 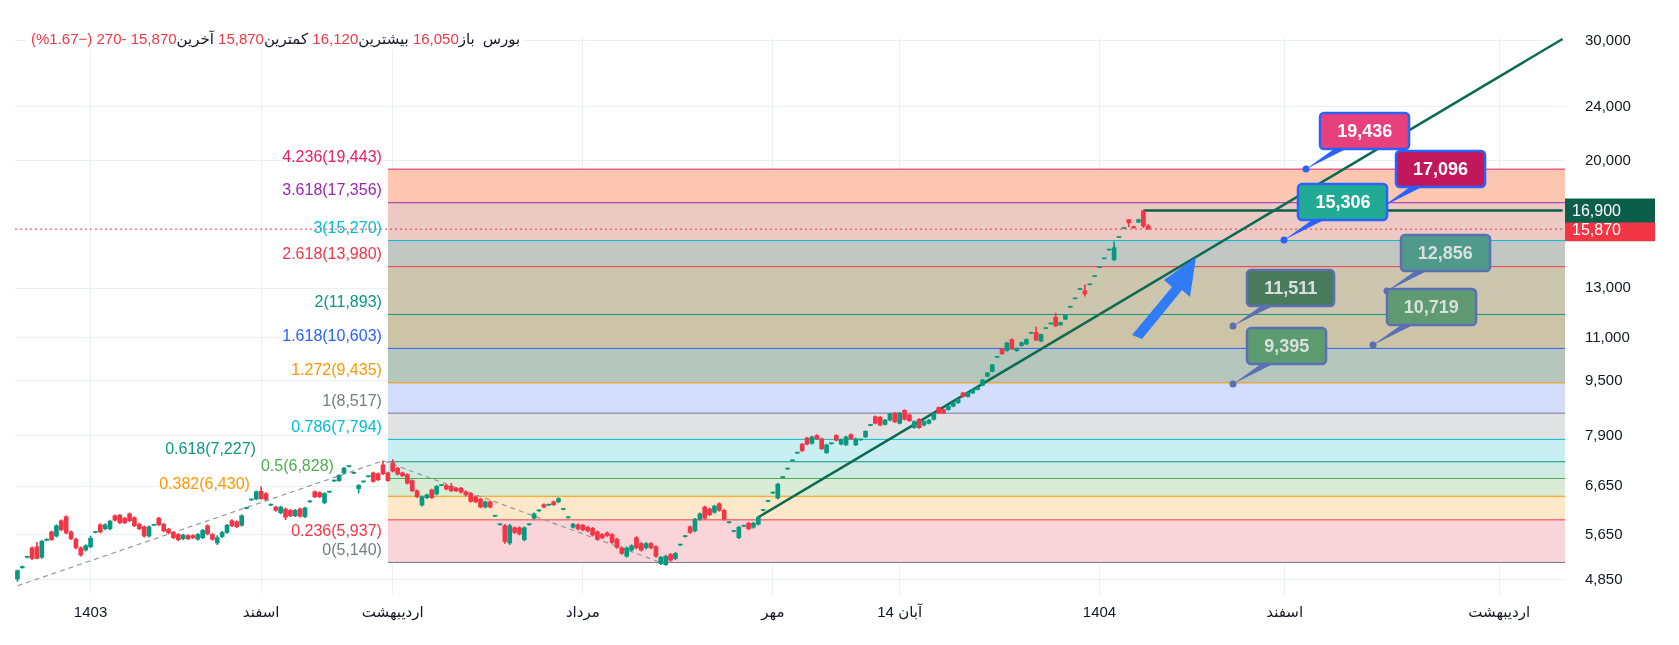 What do you see at coordinates (332, 190) in the screenshot?
I see `ref-line-label: 3.618(17,356)` at bounding box center [332, 190].